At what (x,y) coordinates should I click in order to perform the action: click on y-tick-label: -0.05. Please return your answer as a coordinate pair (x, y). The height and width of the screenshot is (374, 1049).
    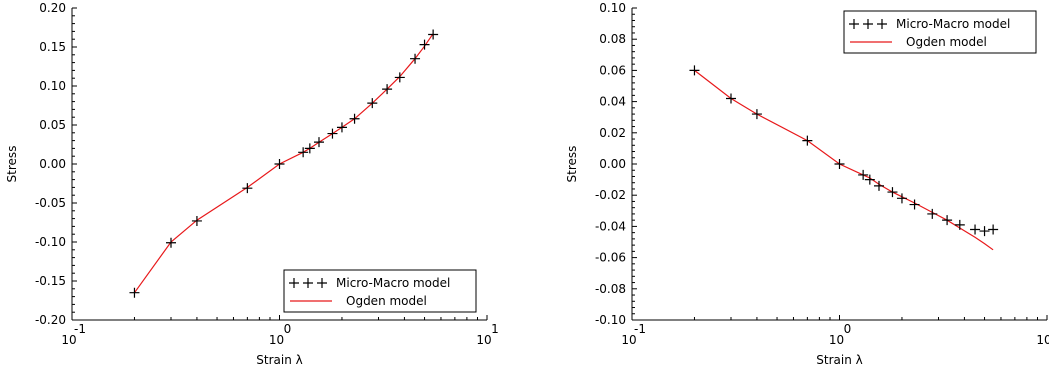
    Looking at the image, I should click on (50, 203).